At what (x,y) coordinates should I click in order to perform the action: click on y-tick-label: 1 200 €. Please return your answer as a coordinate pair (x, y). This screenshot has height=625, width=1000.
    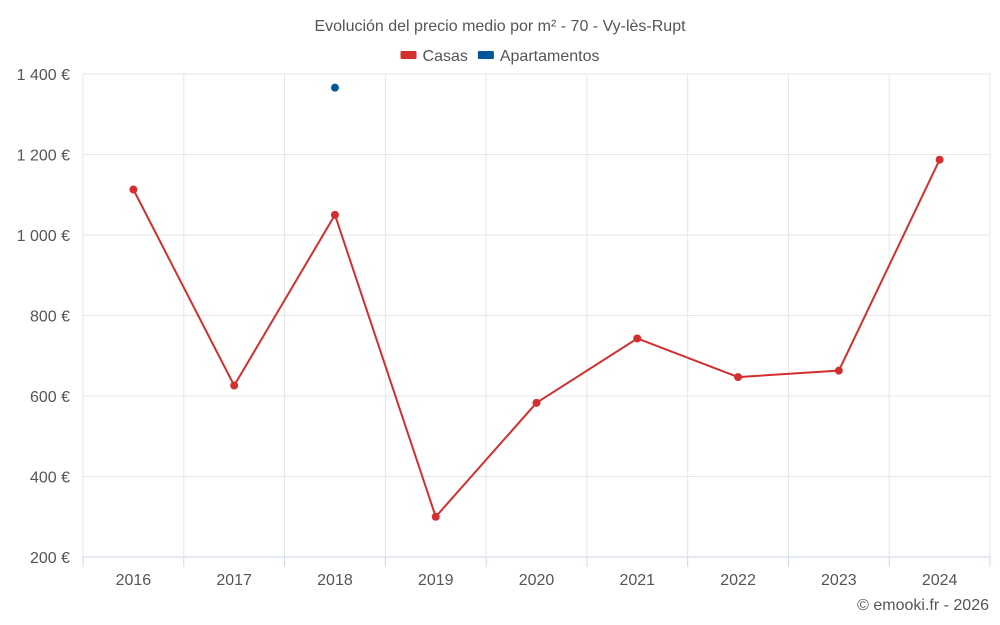
    Looking at the image, I should click on (43, 156).